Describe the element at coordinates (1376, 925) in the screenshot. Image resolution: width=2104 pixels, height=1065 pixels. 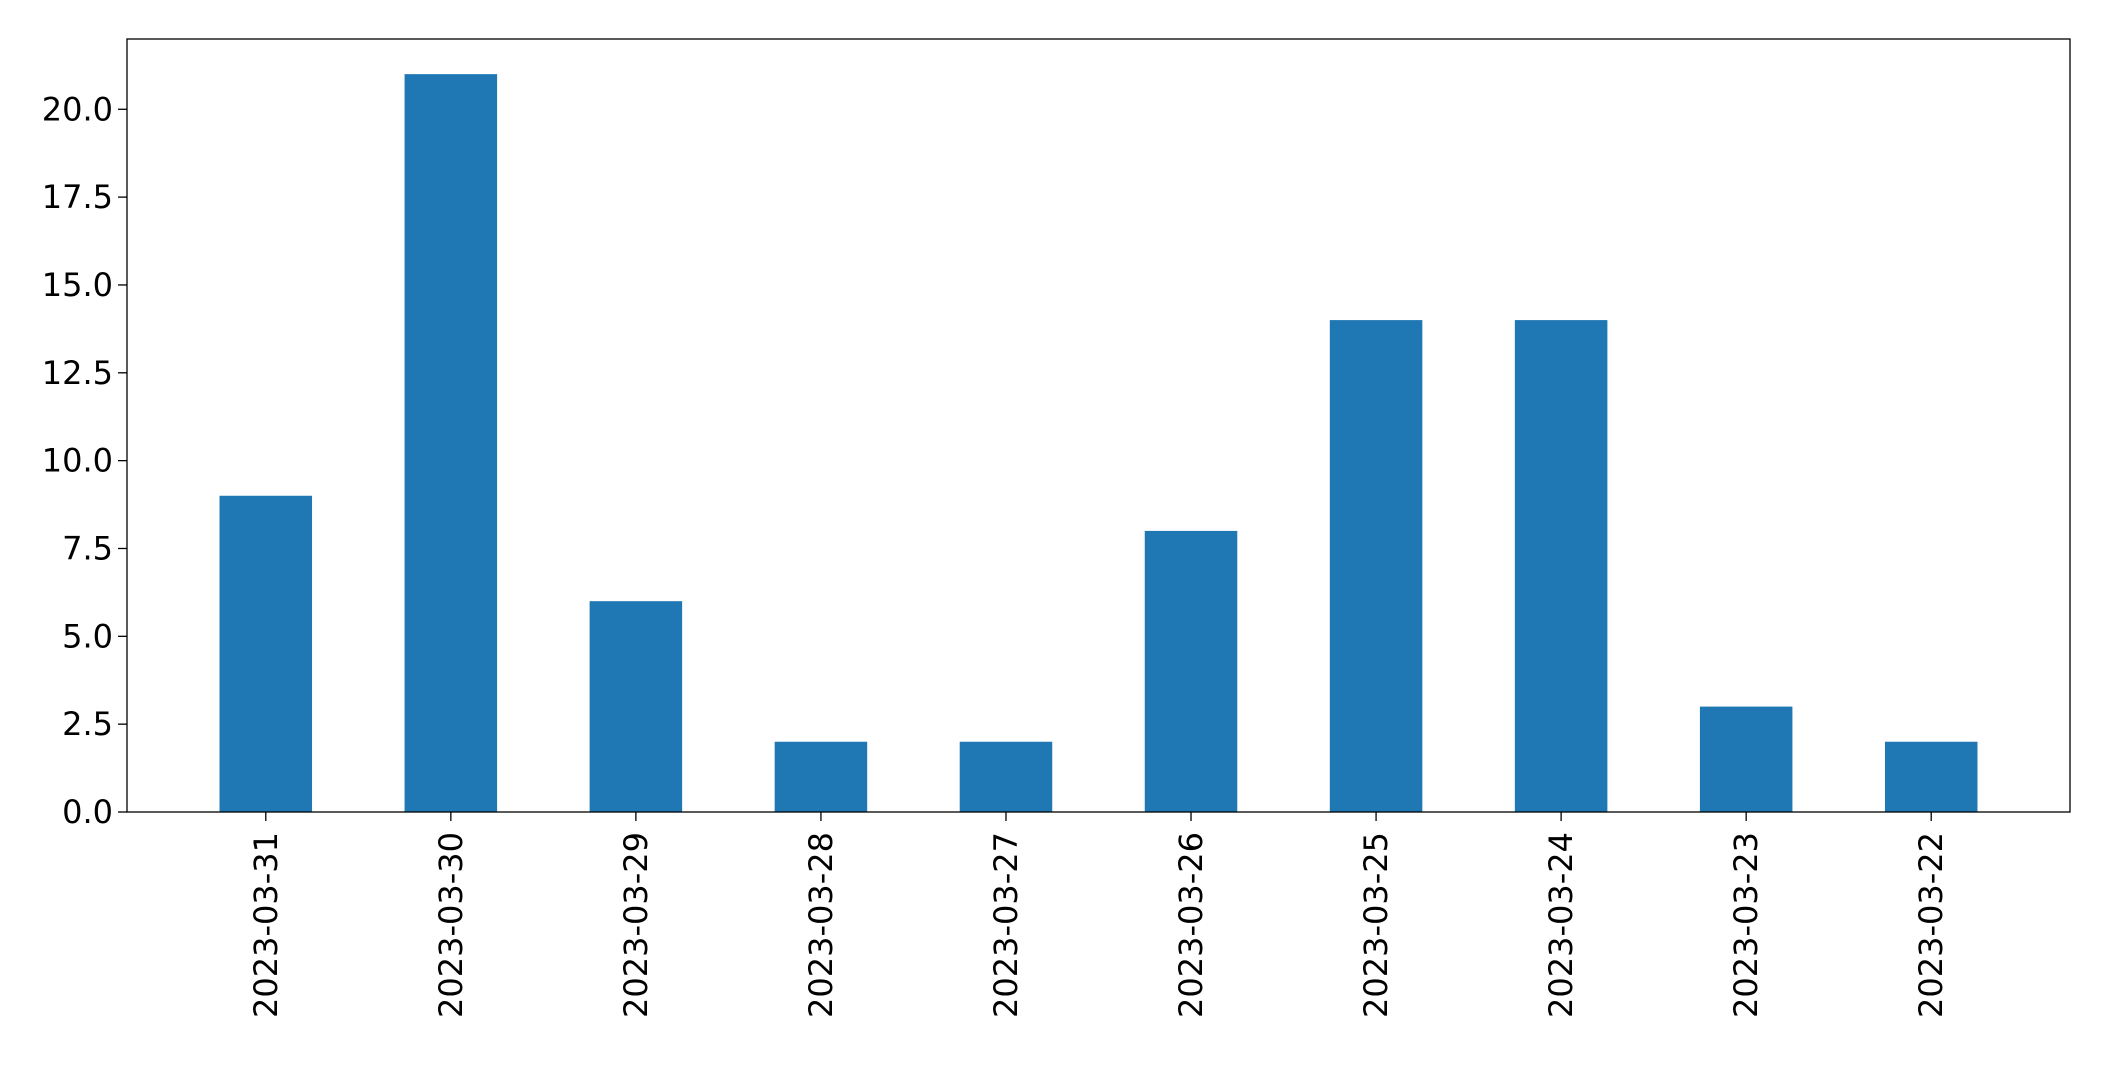
I see `x-tick-label: 2023-03-25` at that location.